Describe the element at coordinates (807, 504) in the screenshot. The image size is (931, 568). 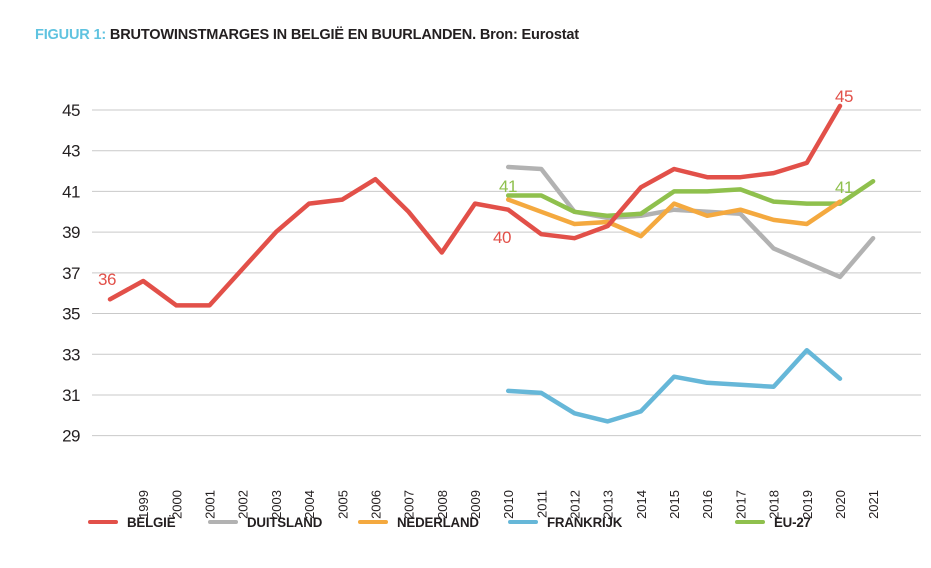
I see `x-tick-label: 2019` at that location.